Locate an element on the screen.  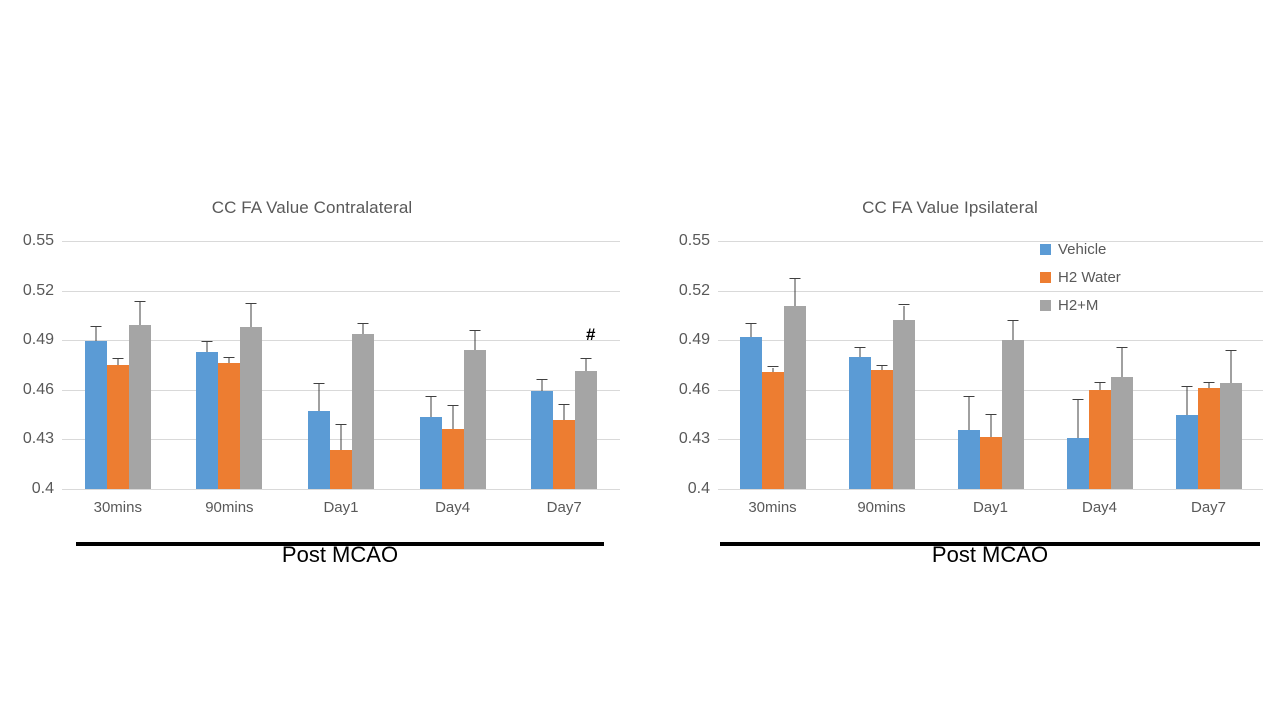
bar-h2m-day7 is located at coordinates (586, 423).